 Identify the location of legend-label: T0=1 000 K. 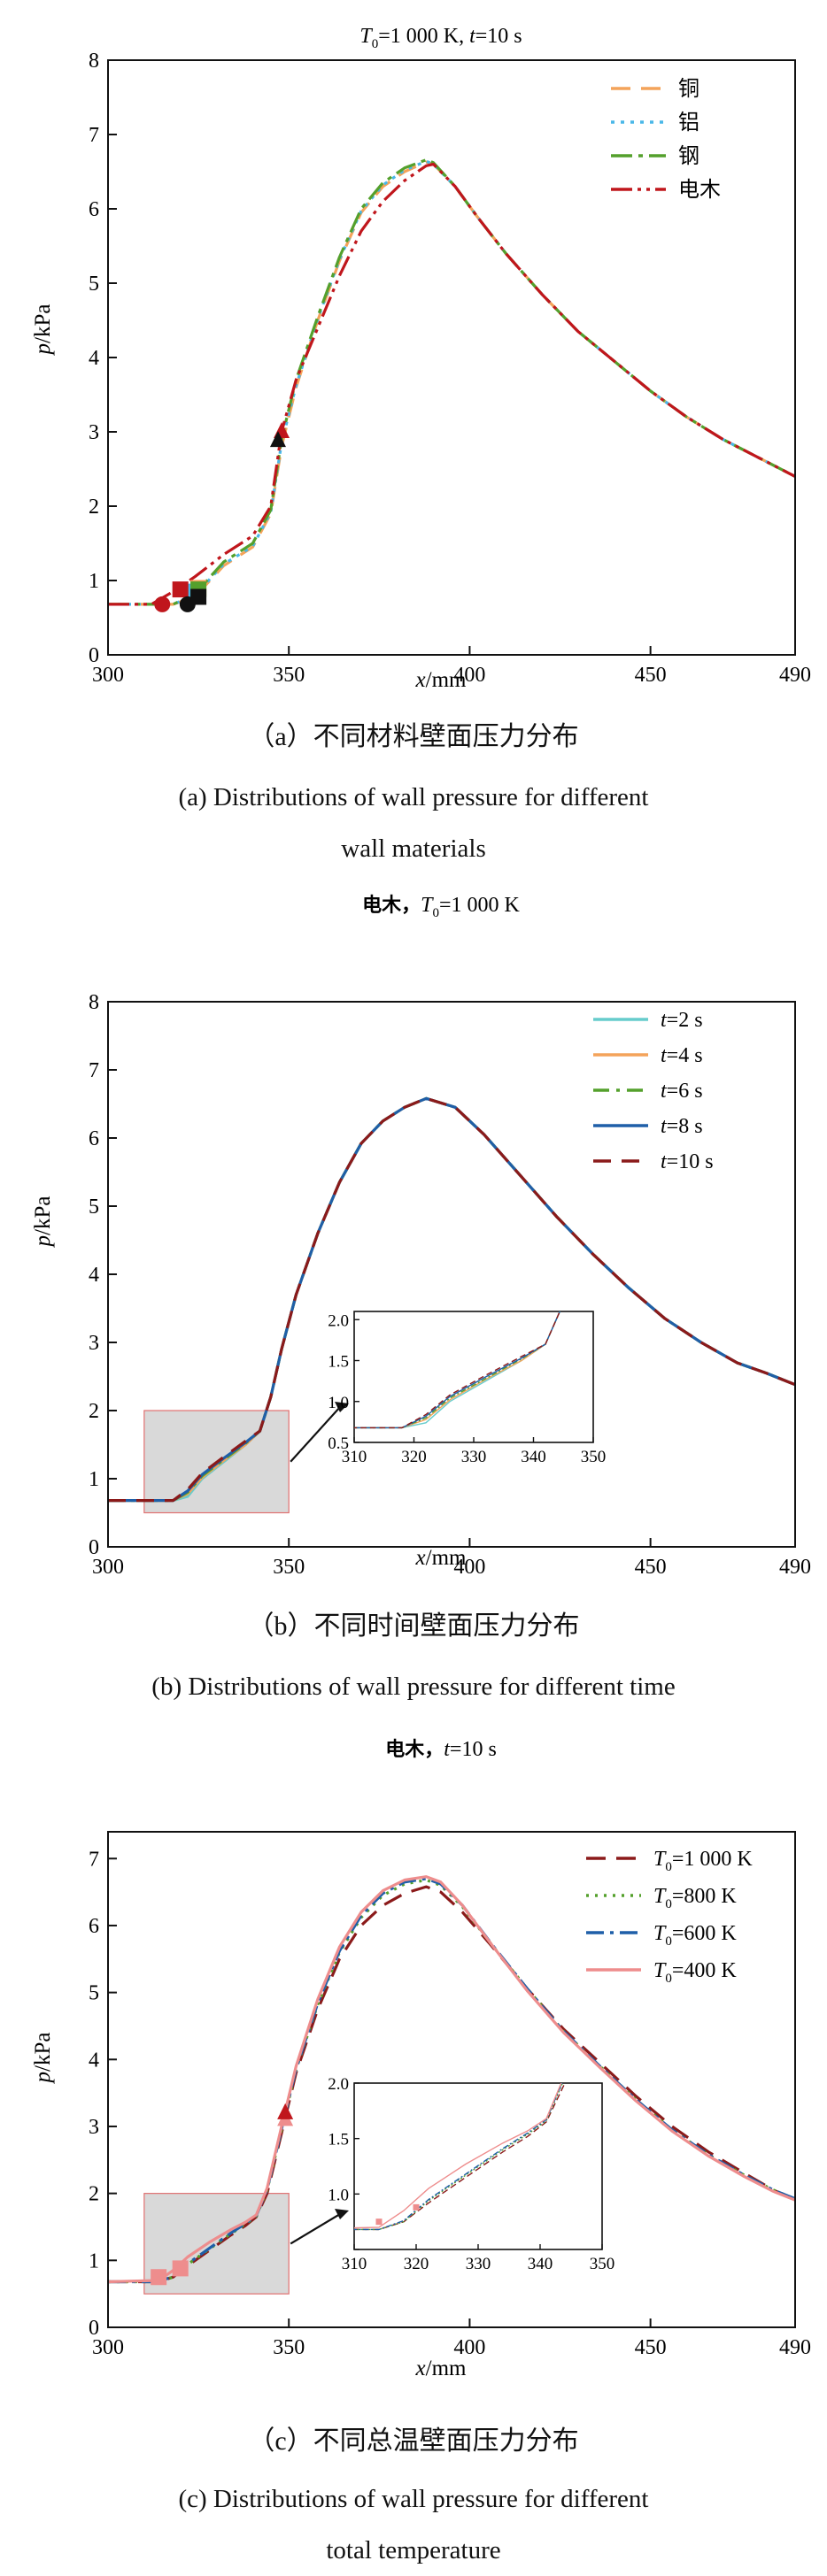
(703, 1861).